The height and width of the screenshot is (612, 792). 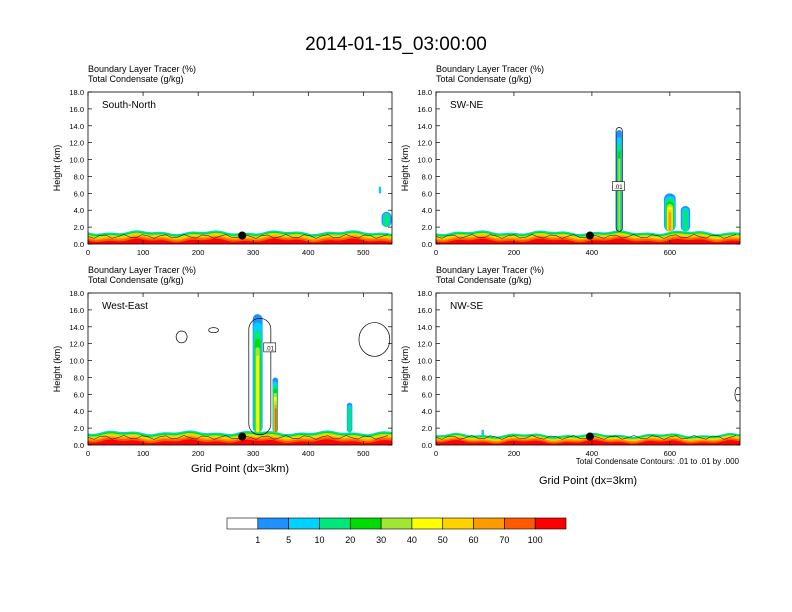 I want to click on colorbar-label: 1, so click(x=257, y=540).